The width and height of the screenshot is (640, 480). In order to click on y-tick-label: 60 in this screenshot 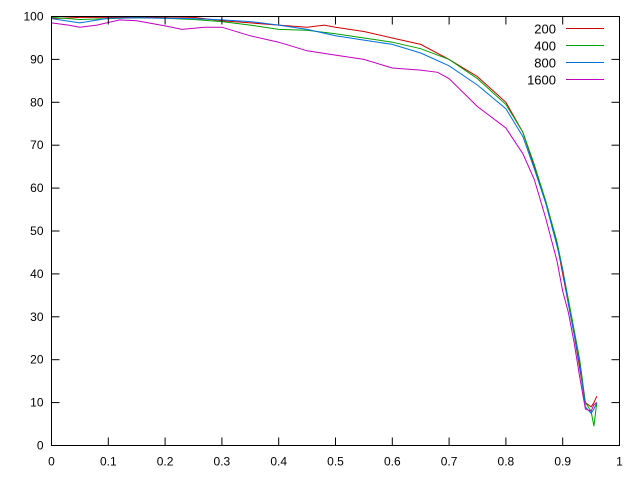, I will do `click(37, 188)`.